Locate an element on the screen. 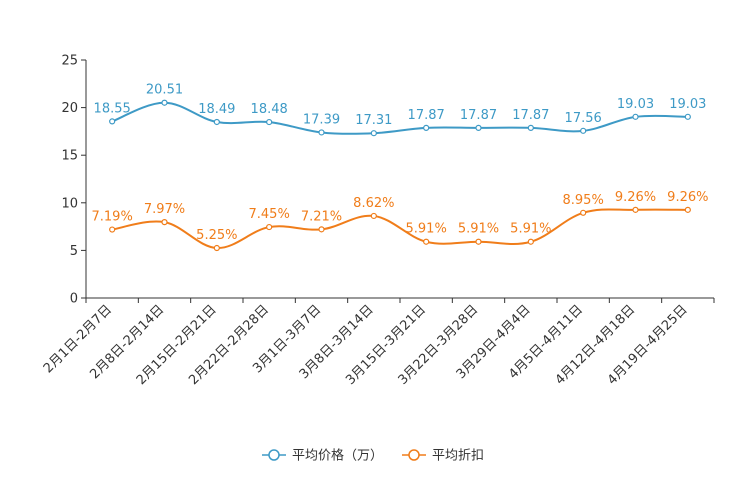 The height and width of the screenshot is (496, 744). data-label: 20.51 is located at coordinates (164, 90).